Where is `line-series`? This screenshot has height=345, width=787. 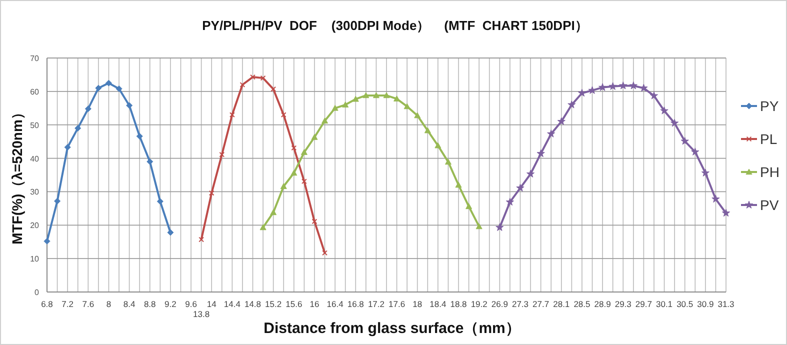
line-series is located at coordinates (263, 165).